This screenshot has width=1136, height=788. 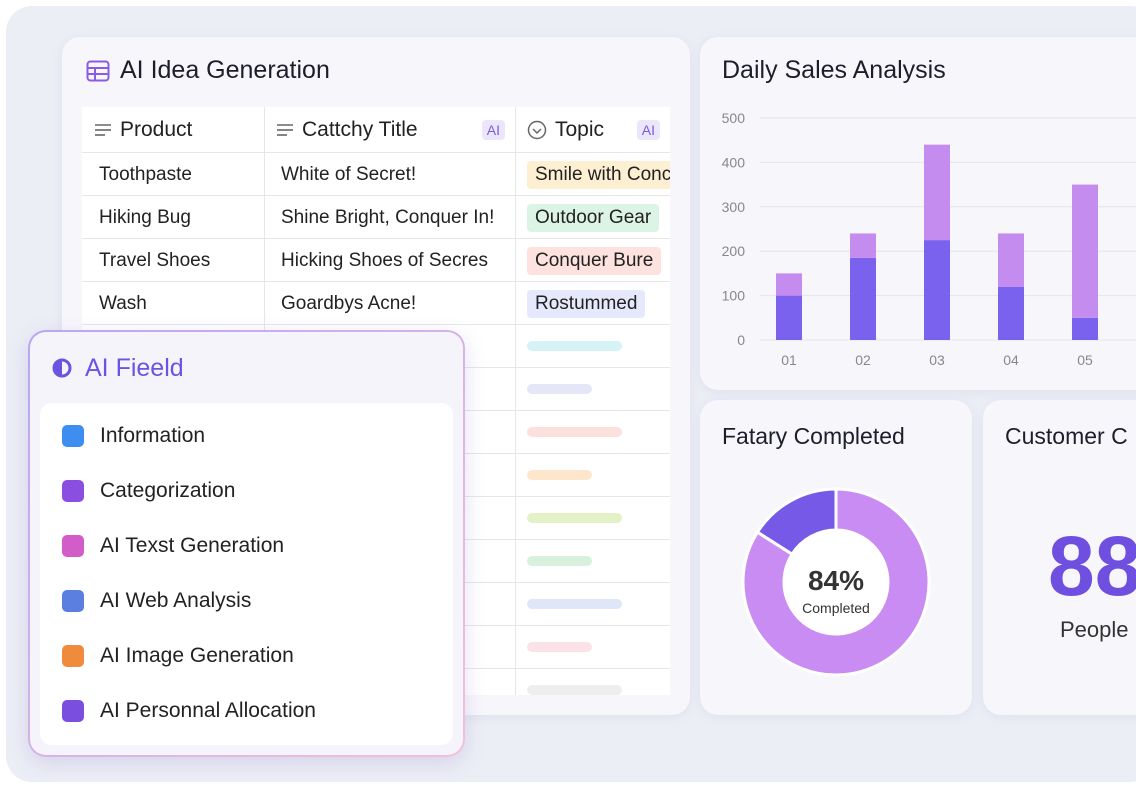 I want to click on cell-text: Toothpaste, so click(x=145, y=174).